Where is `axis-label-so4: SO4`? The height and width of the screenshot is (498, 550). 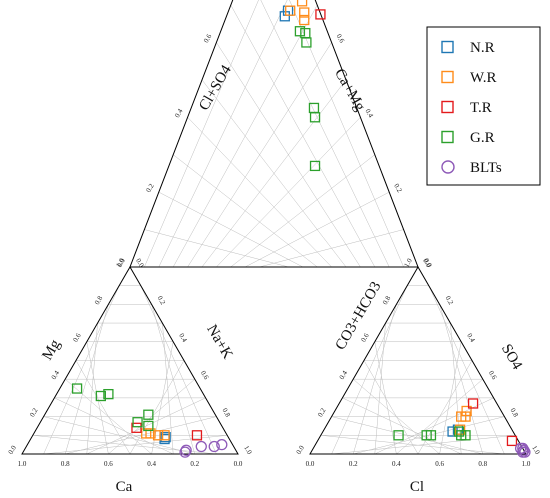
axis-label-so4: SO4 is located at coordinates (511, 357).